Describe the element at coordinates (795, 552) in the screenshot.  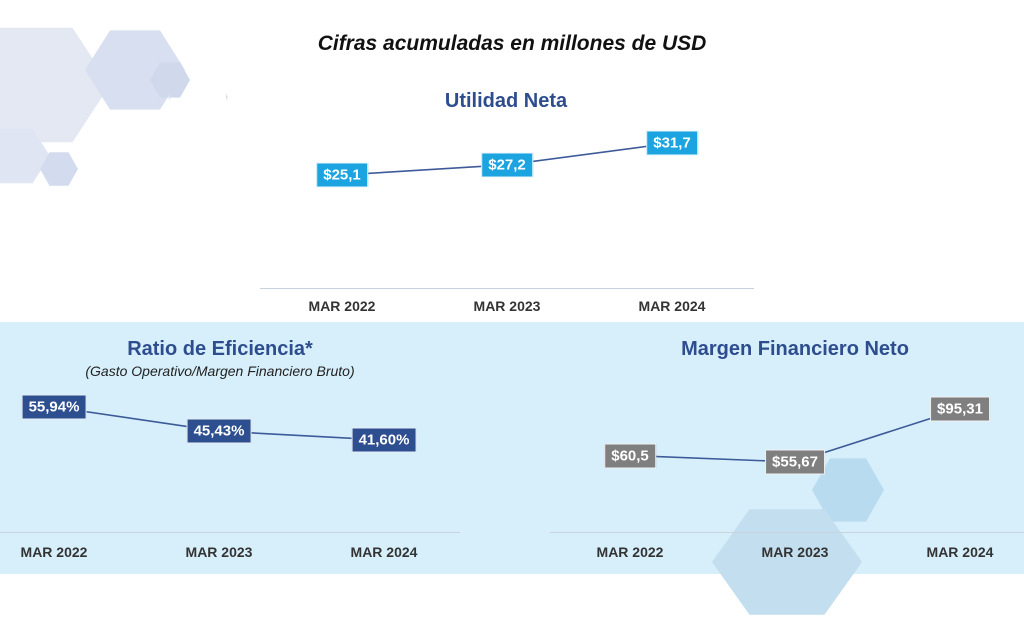
I see `margen-financiero-tick: MAR 2023` at that location.